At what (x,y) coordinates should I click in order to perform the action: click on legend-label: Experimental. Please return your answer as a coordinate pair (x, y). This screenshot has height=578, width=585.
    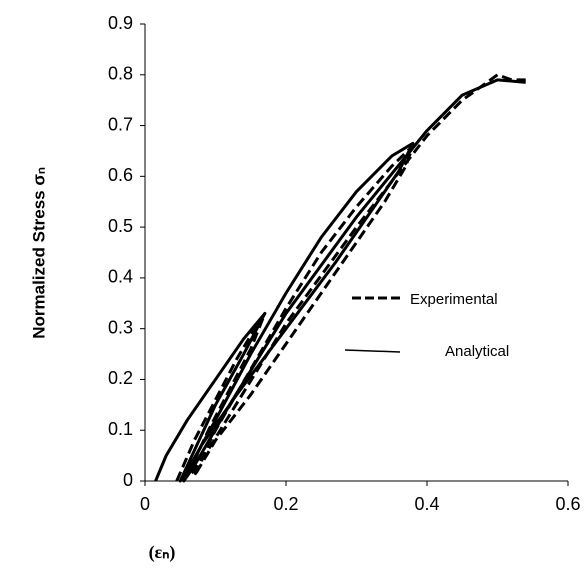
    Looking at the image, I should click on (454, 299).